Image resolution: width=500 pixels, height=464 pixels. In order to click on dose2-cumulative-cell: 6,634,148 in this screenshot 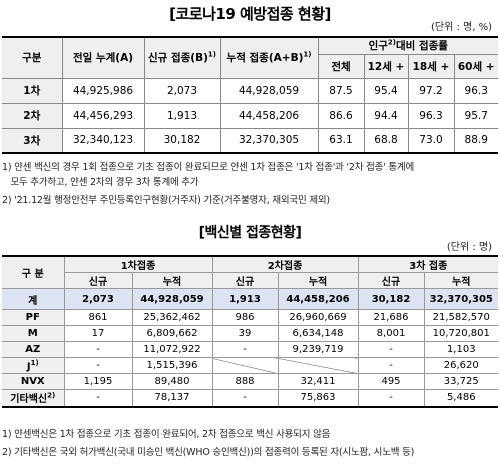, I will do `click(318, 333)`.